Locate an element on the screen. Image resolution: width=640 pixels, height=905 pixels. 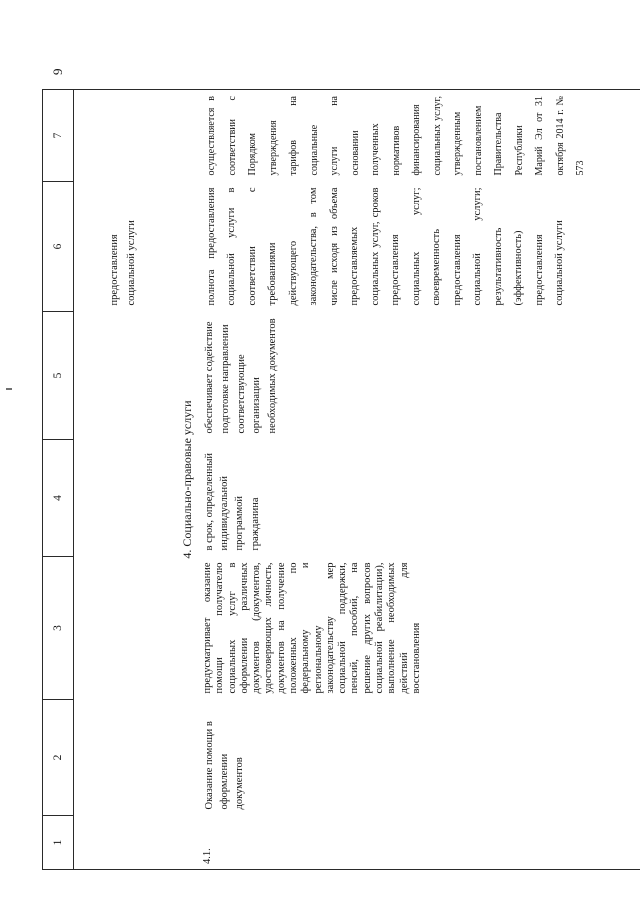
scan-artifact is located at coordinates (9, 389).